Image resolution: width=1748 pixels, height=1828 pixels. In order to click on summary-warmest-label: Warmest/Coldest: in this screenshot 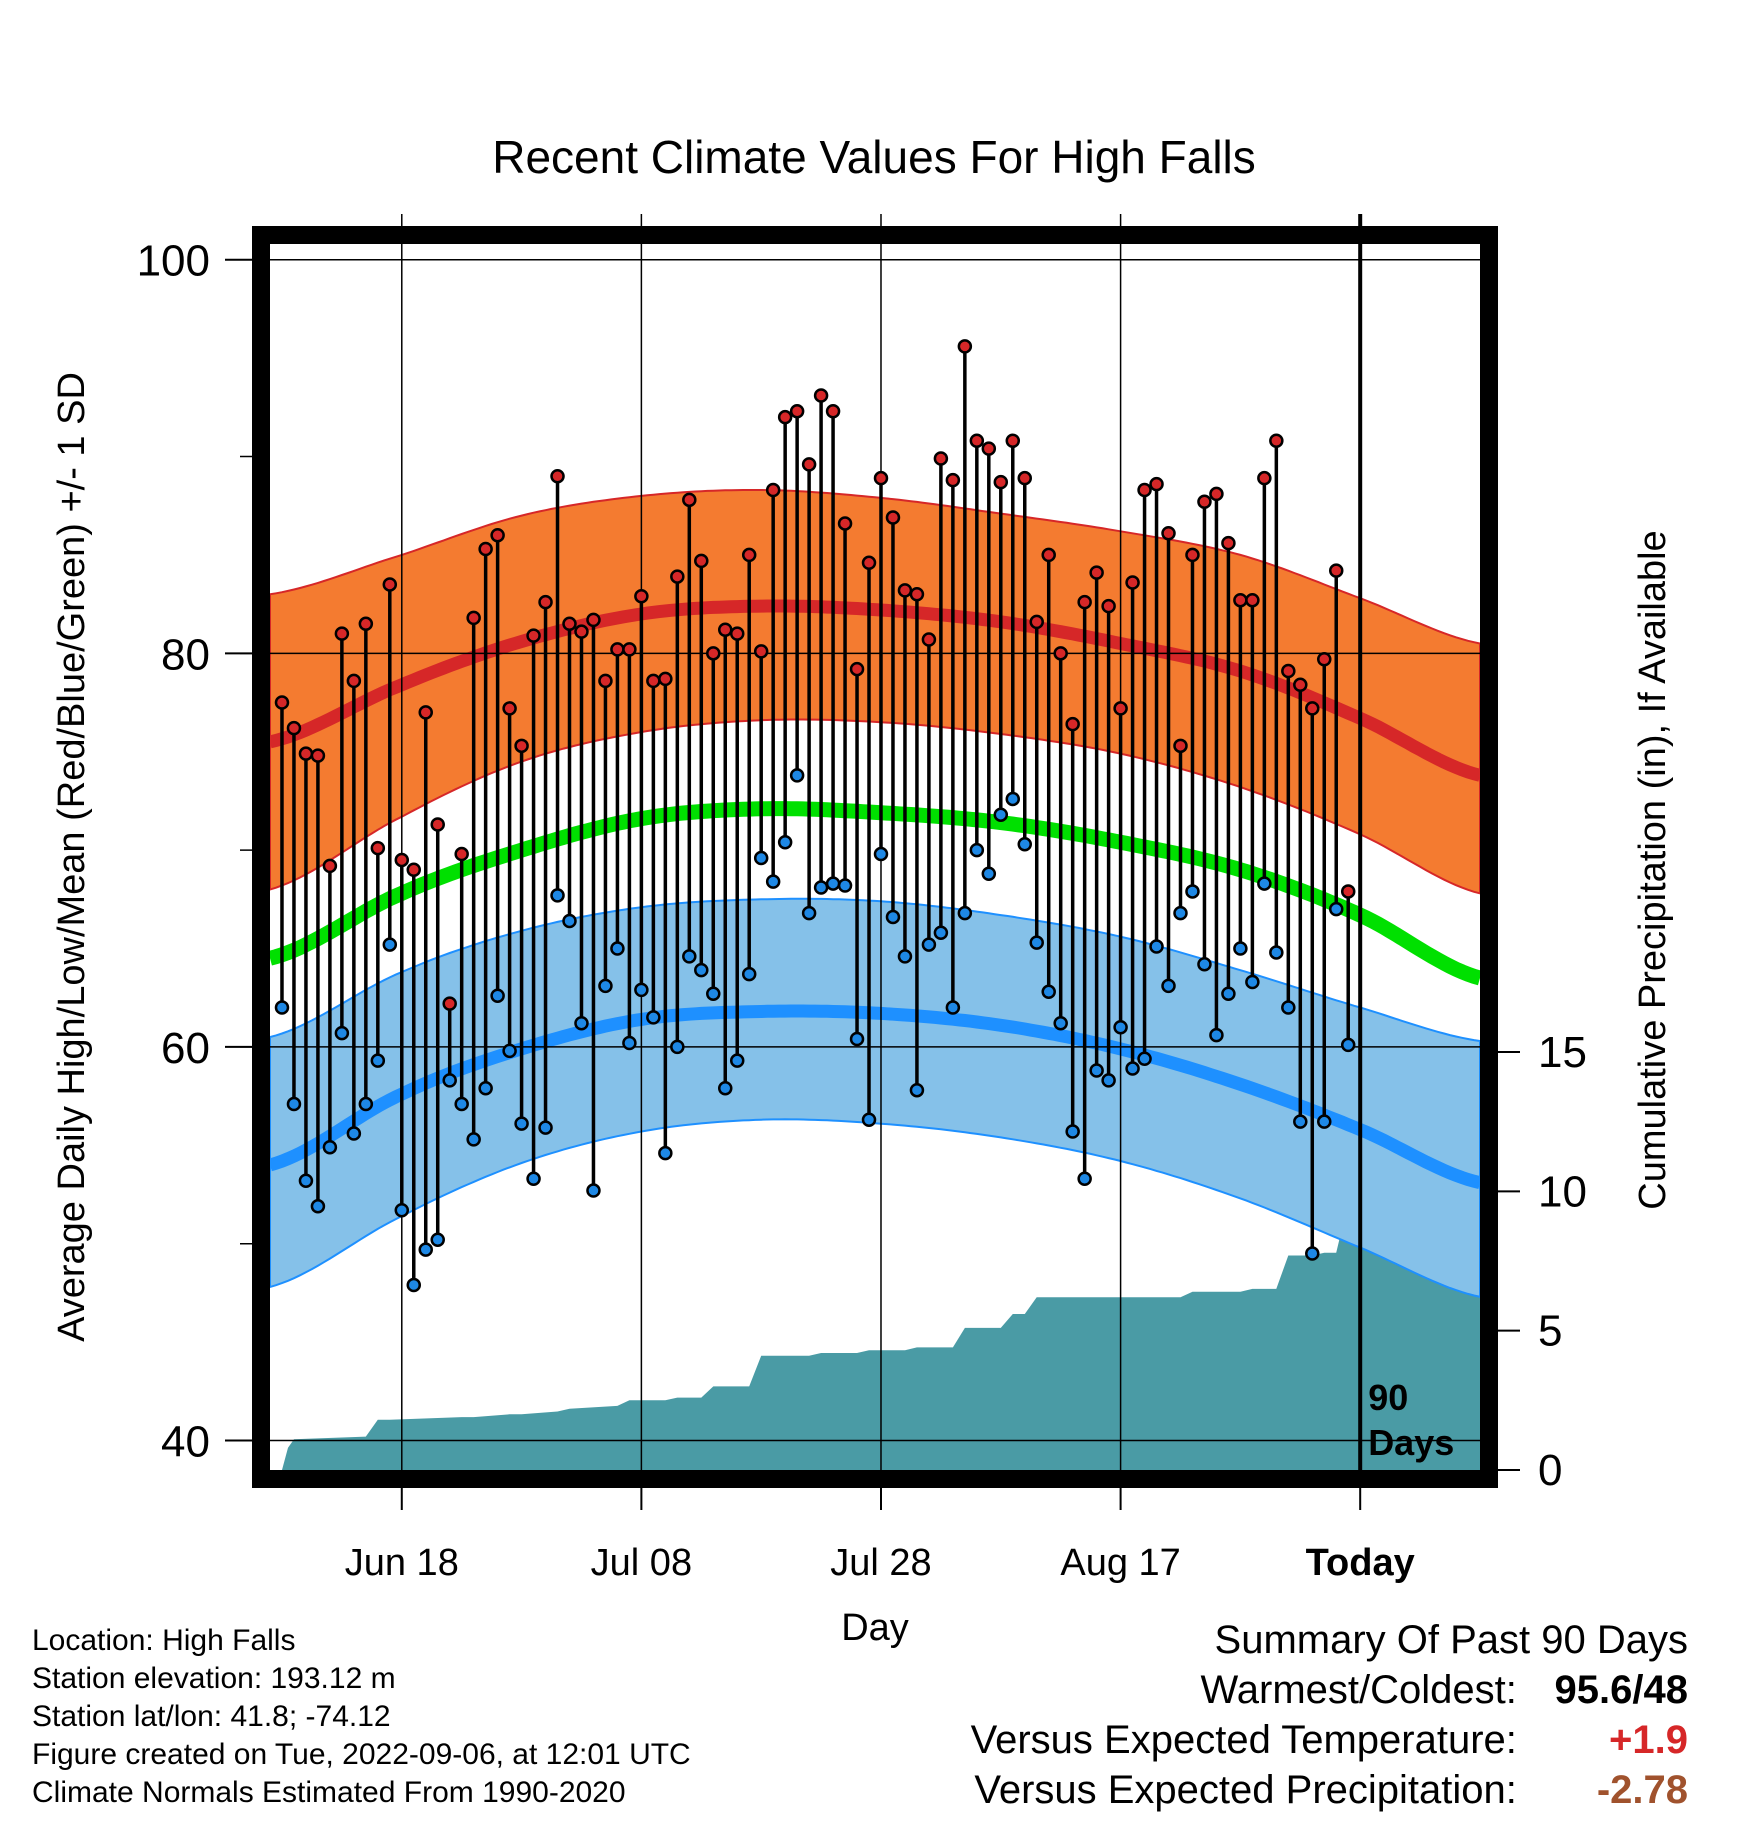, I will do `click(1358, 1690)`.